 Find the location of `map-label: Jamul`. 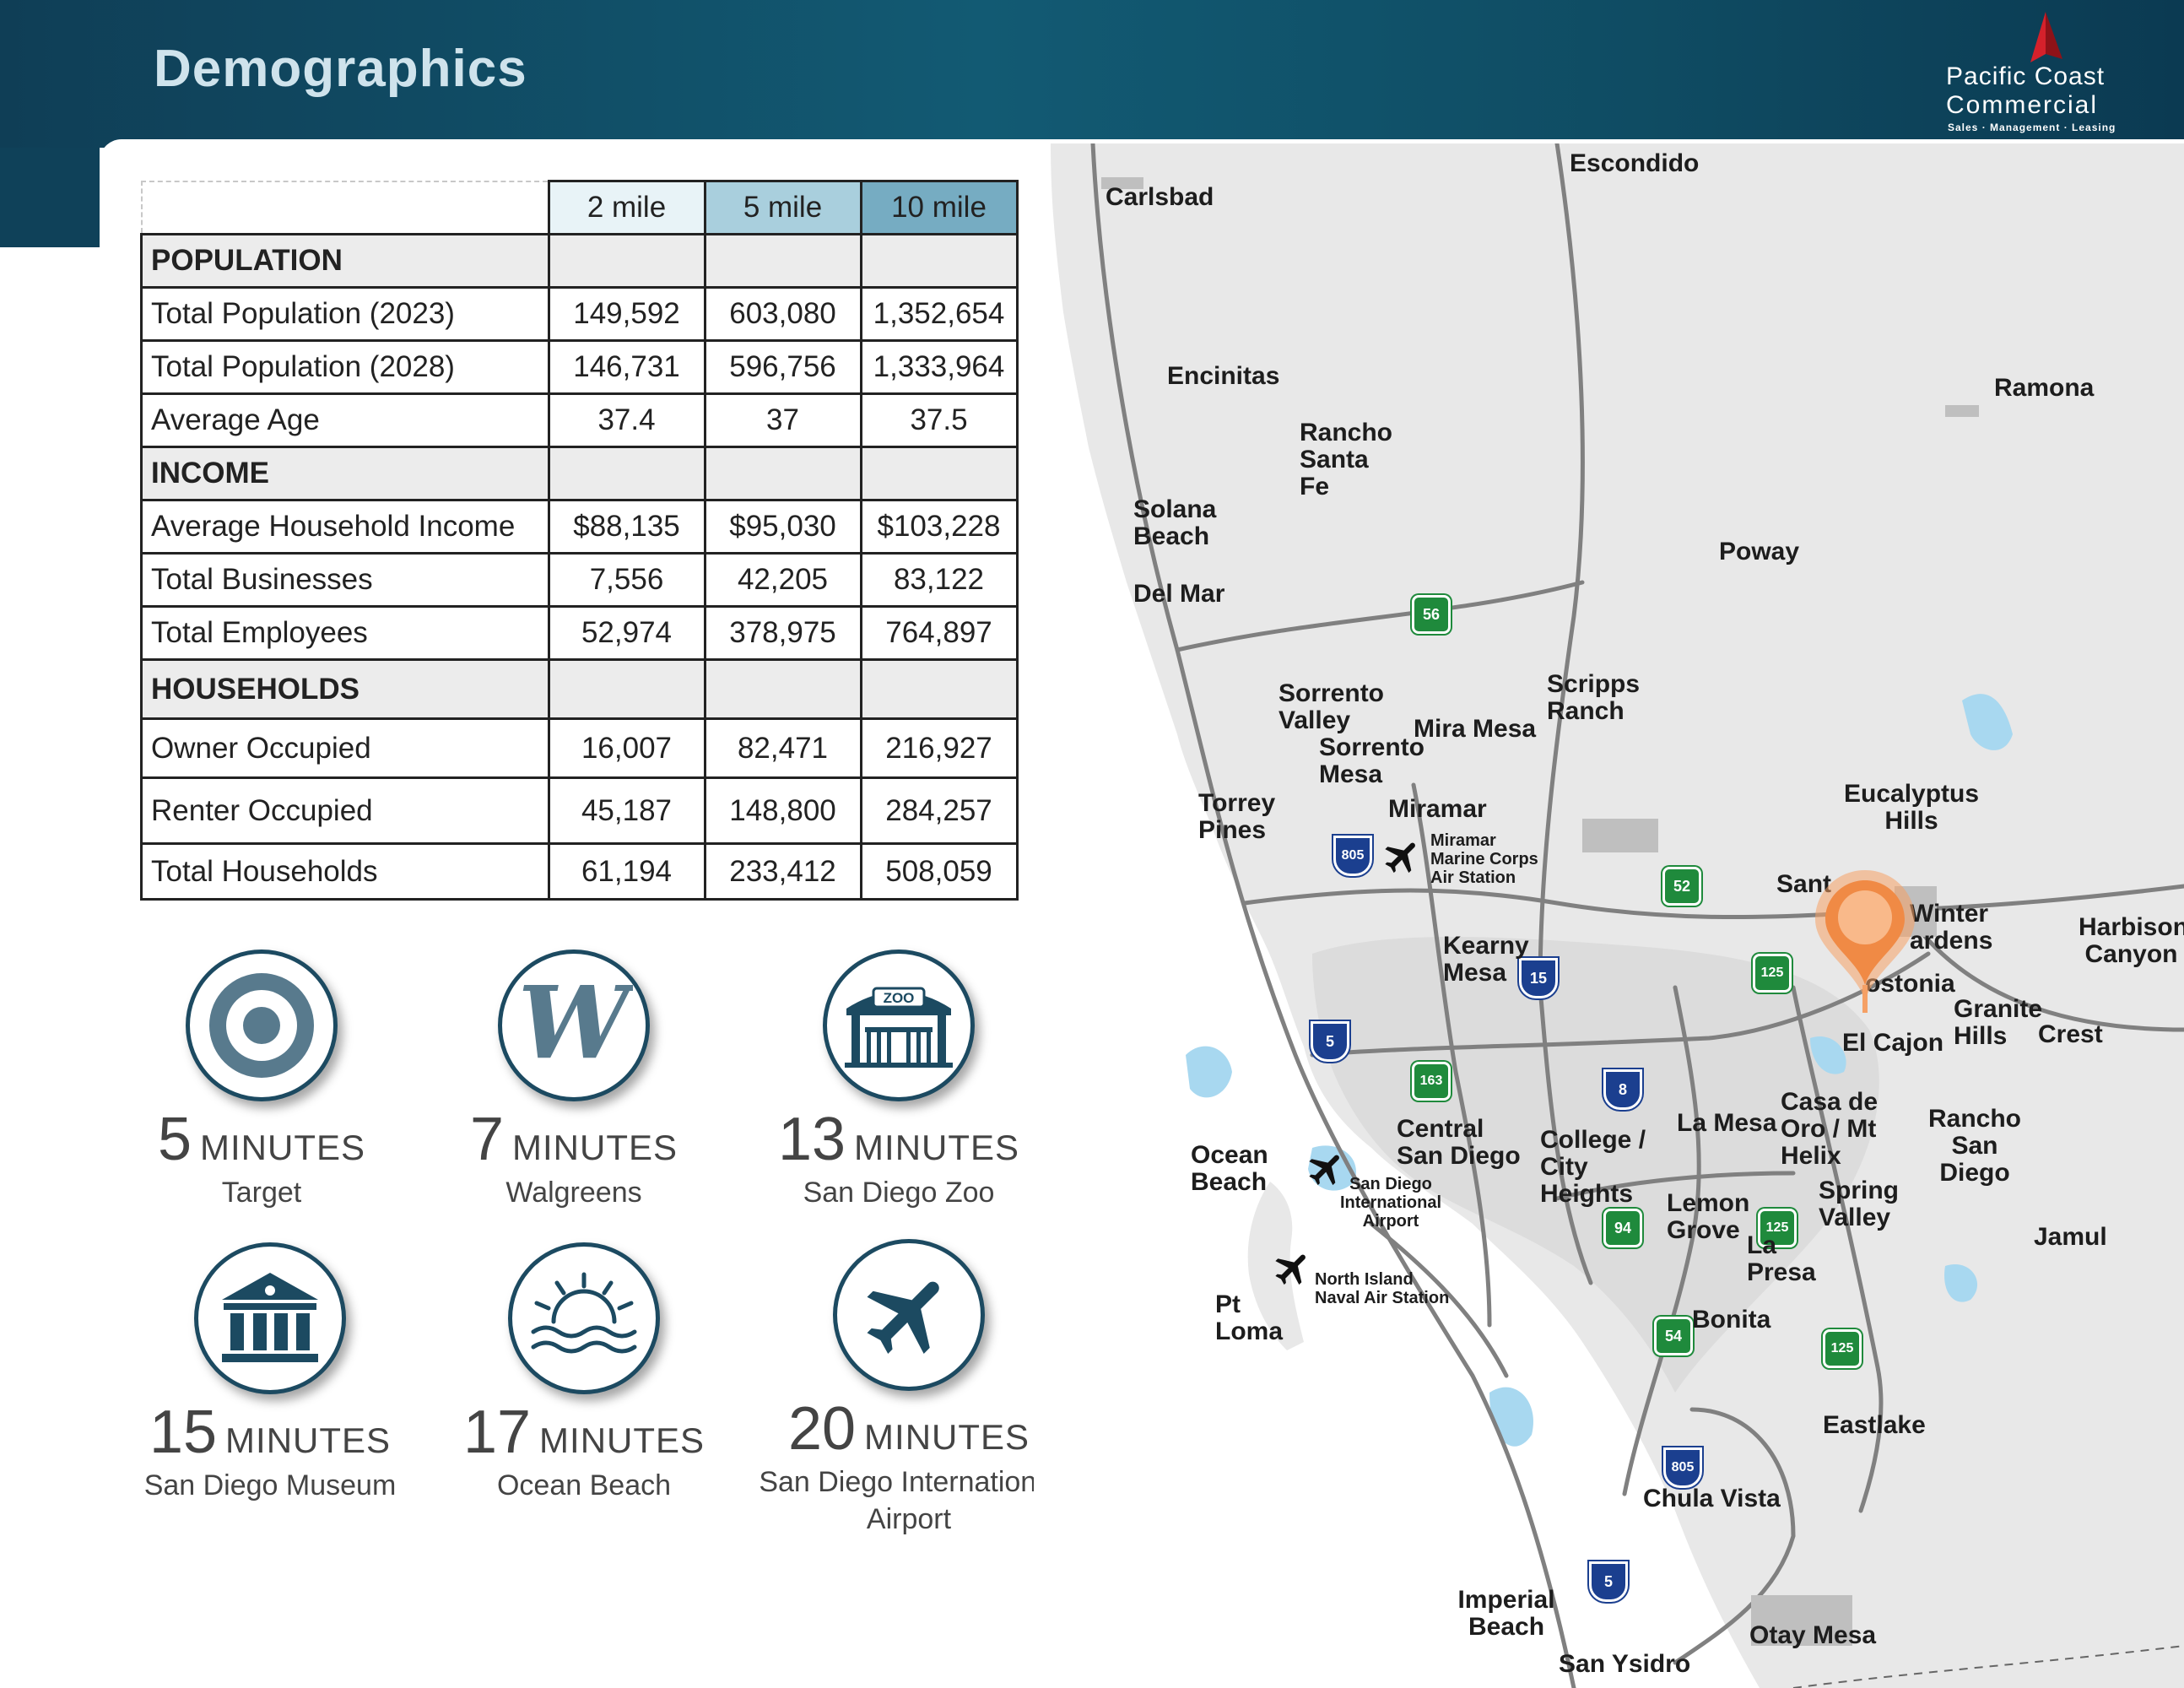

map-label: Jamul is located at coordinates (2070, 1237).